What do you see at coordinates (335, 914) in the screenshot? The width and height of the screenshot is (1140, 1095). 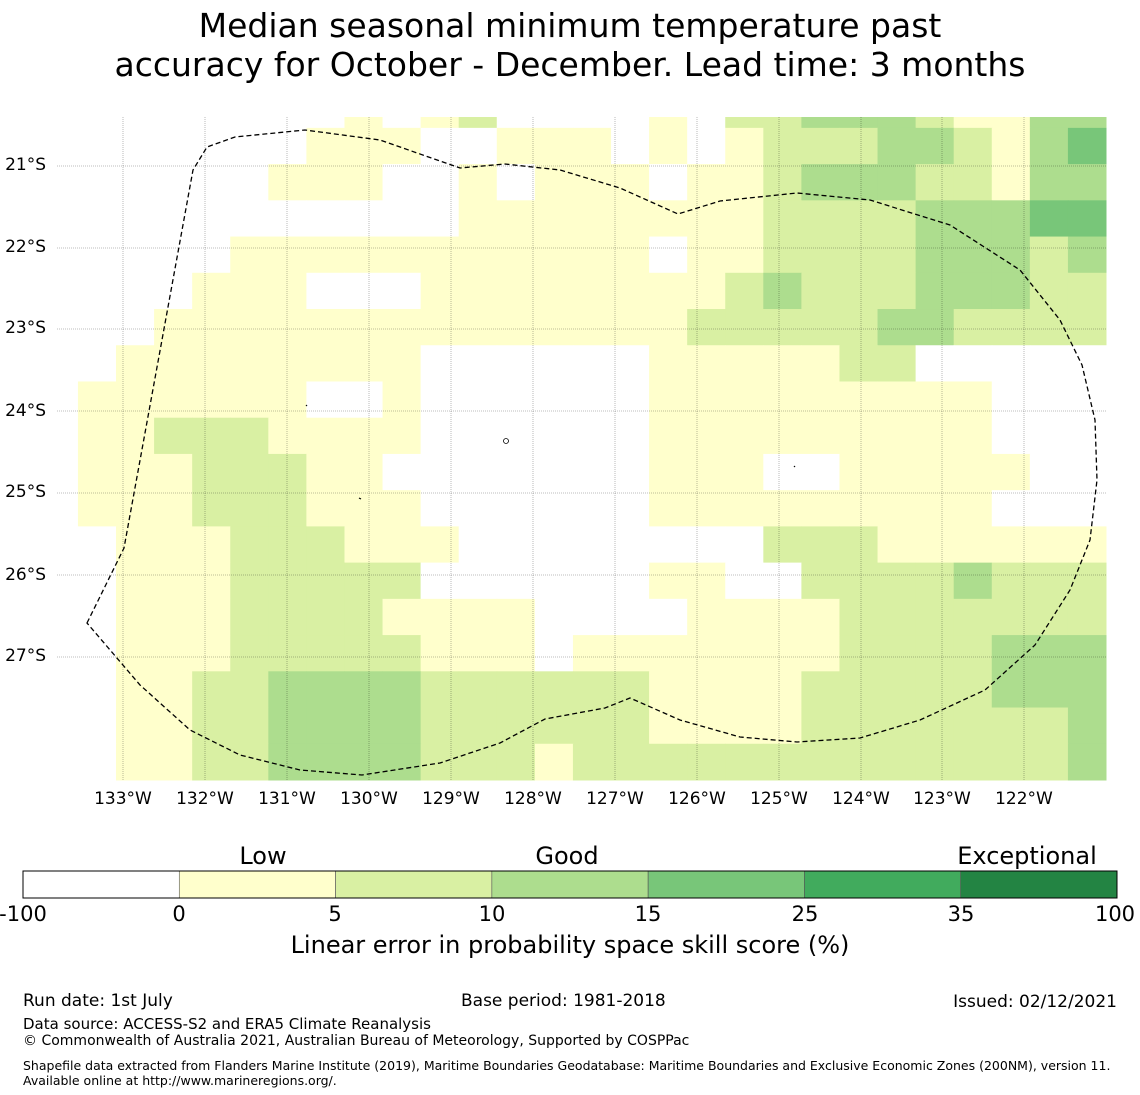 I see `colorbar-tick: 5` at bounding box center [335, 914].